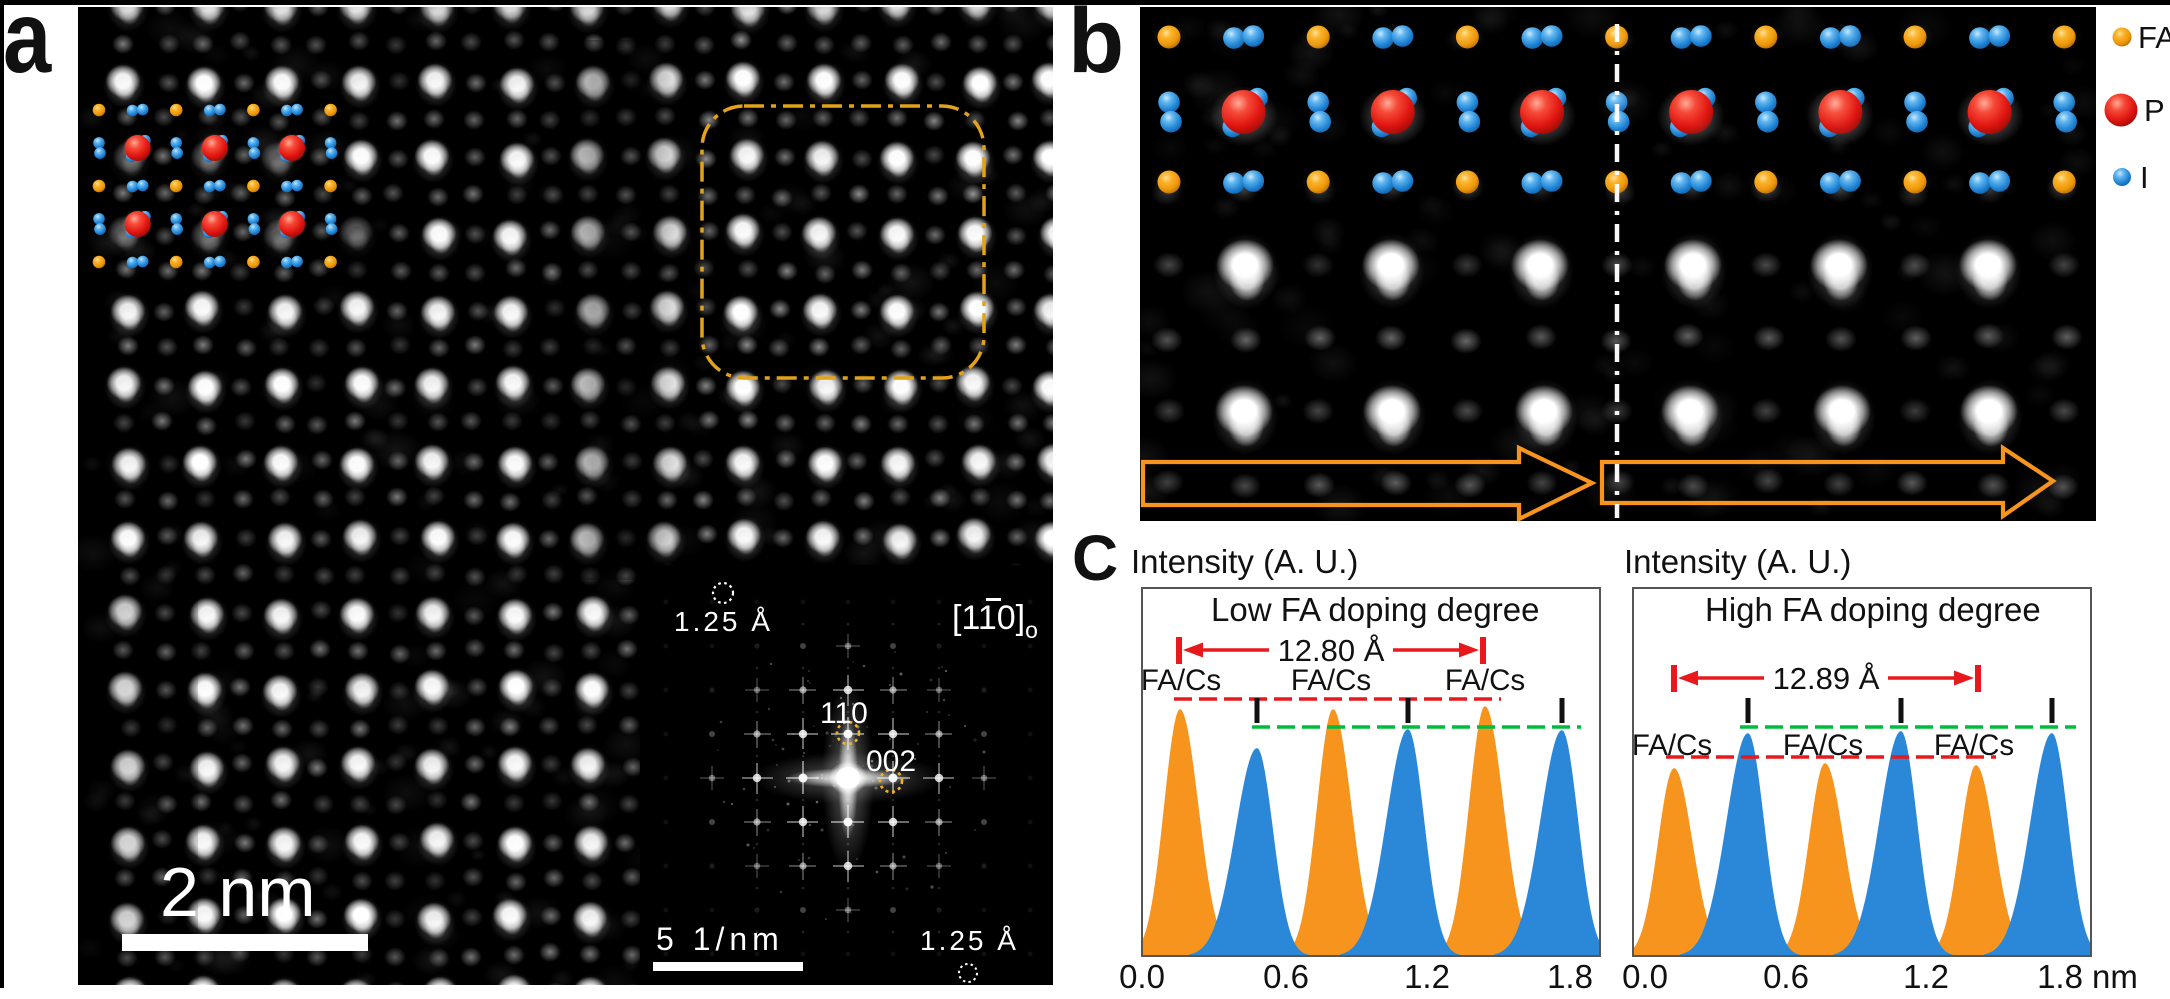  Describe the element at coordinates (2144, 177) in the screenshot. I see `svg-text: I` at that location.